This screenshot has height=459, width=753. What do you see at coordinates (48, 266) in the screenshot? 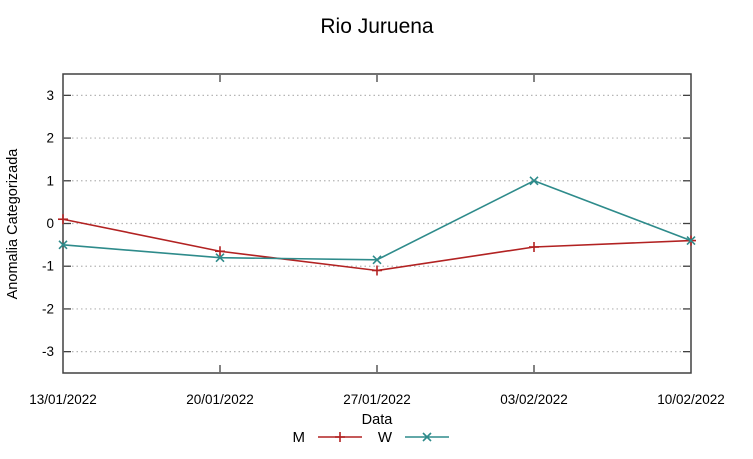
I see `y-tick-label: -1` at bounding box center [48, 266].